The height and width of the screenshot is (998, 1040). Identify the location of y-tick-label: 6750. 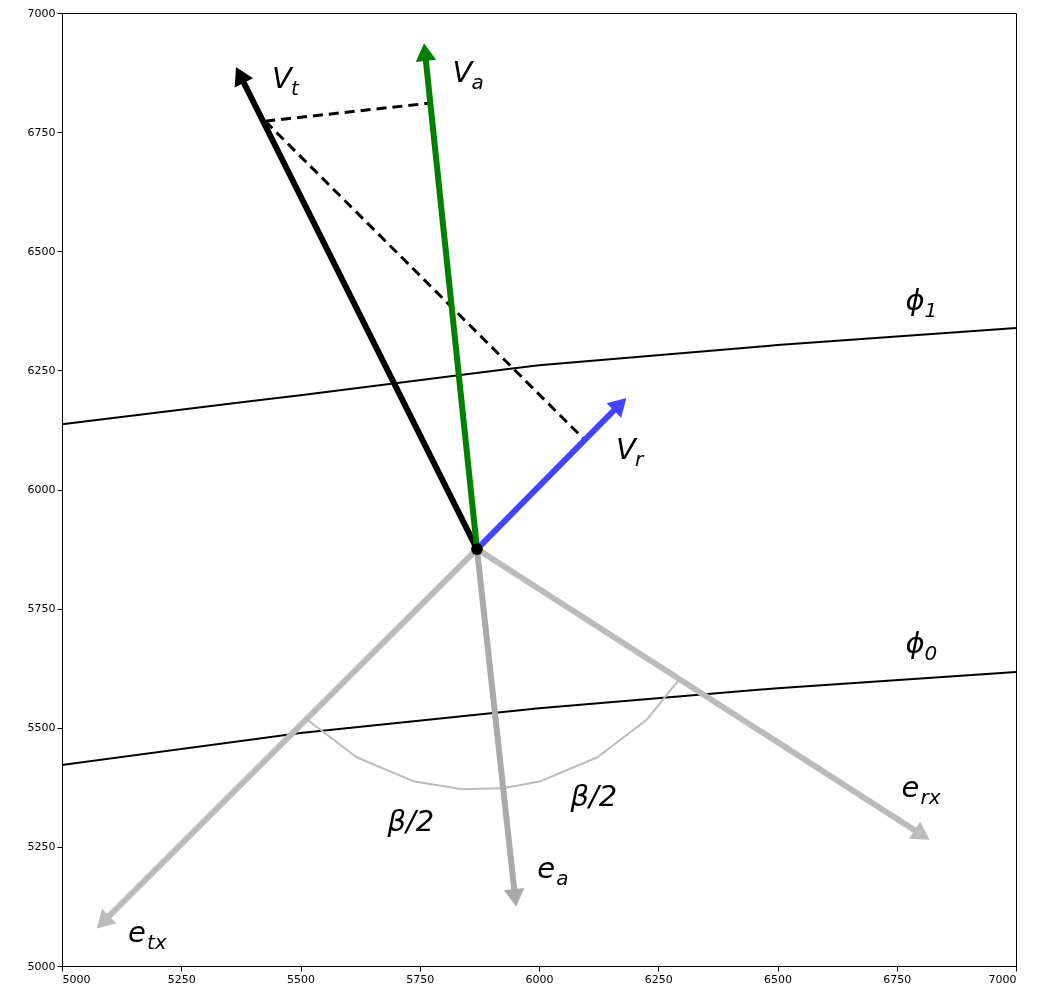
(41, 132).